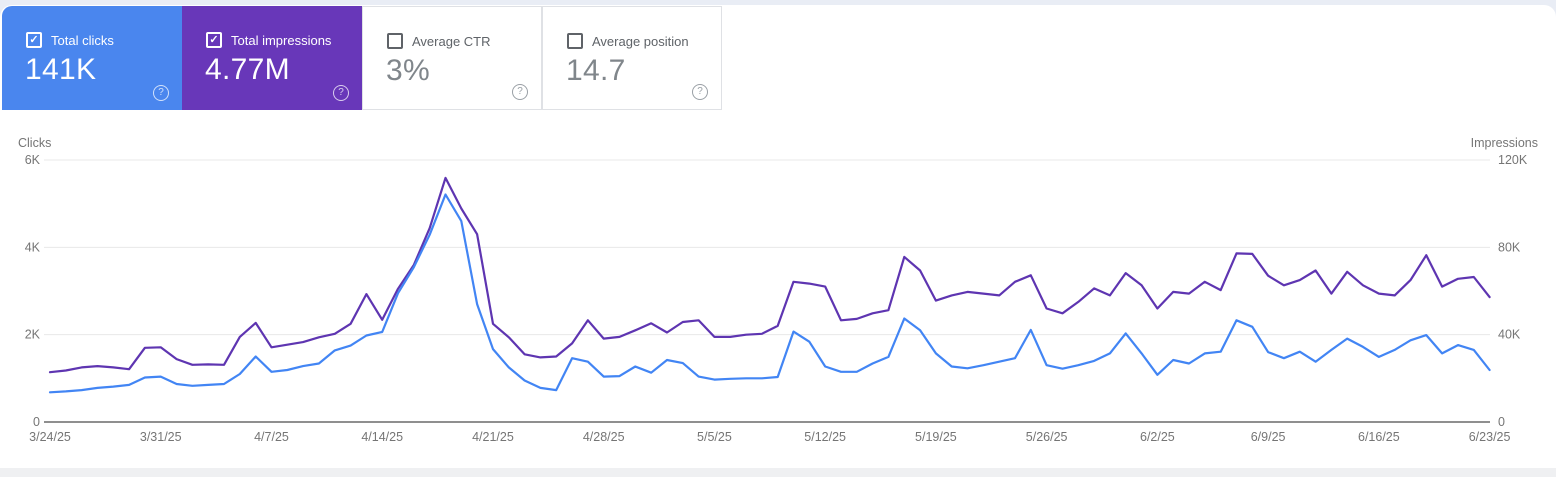 The height and width of the screenshot is (477, 1556). What do you see at coordinates (632, 58) in the screenshot?
I see `metric-tile-average-position: Average position 14.7?` at bounding box center [632, 58].